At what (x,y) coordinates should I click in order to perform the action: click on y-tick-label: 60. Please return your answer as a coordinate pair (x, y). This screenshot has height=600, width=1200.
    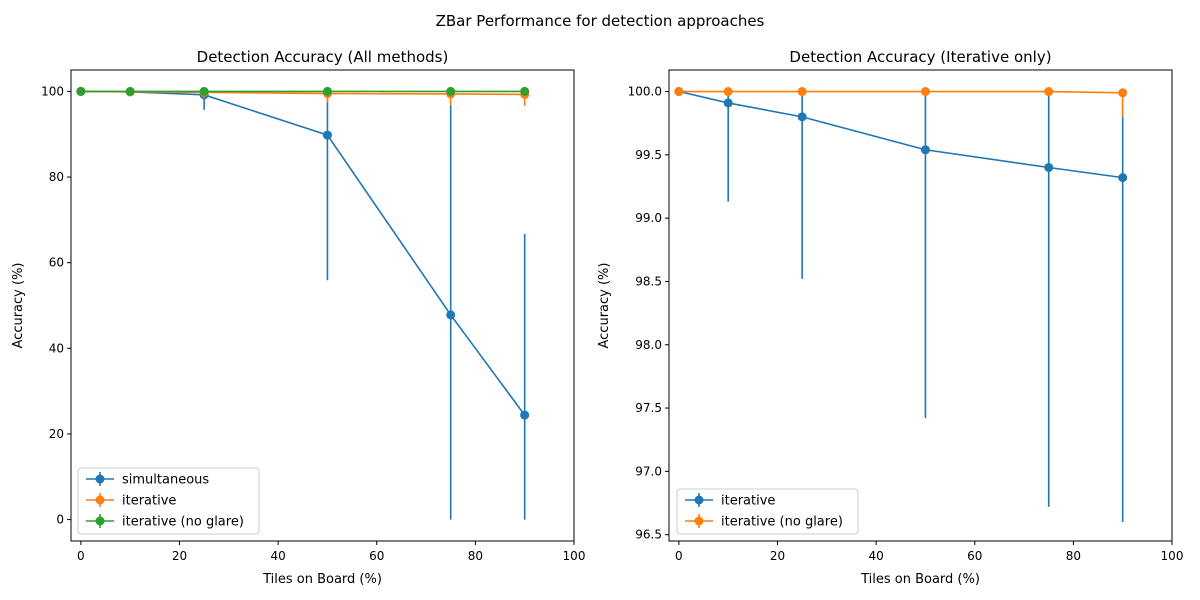
    Looking at the image, I should click on (56, 263).